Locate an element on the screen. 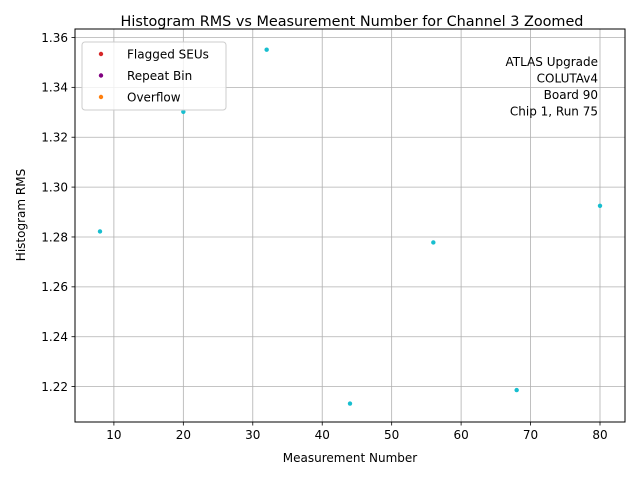 This screenshot has height=480, width=640. legend-box is located at coordinates (154, 76).